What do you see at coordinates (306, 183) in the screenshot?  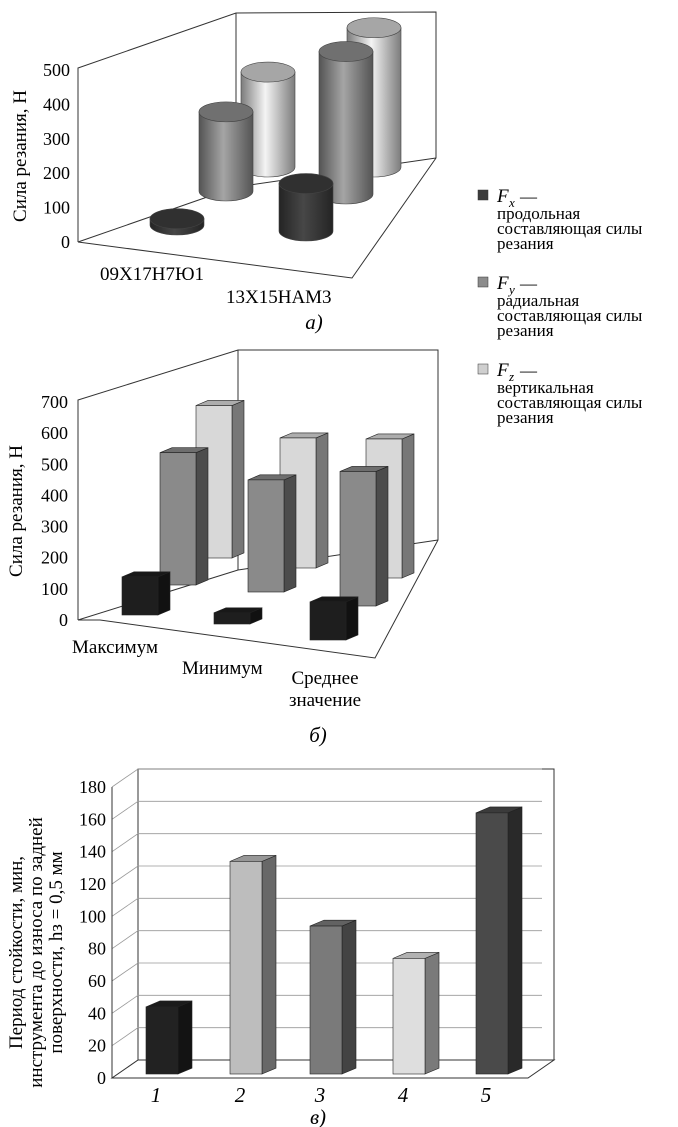 I see `bar-F_x-1-top` at bounding box center [306, 183].